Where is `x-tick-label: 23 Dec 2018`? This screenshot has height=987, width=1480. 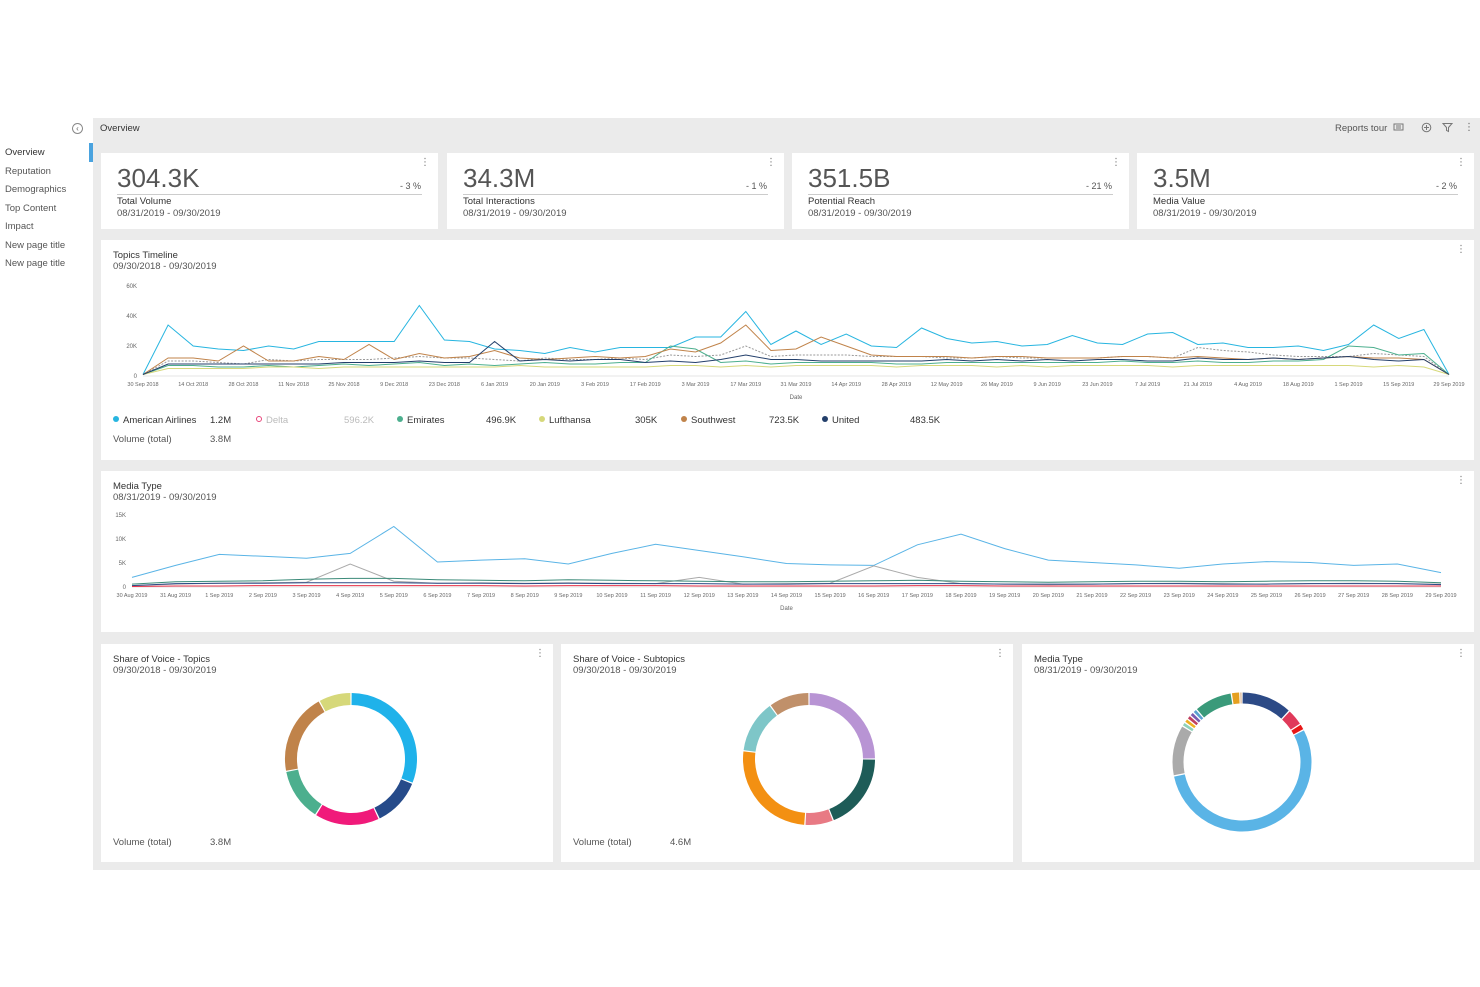 x-tick-label: 23 Dec 2018 is located at coordinates (444, 385).